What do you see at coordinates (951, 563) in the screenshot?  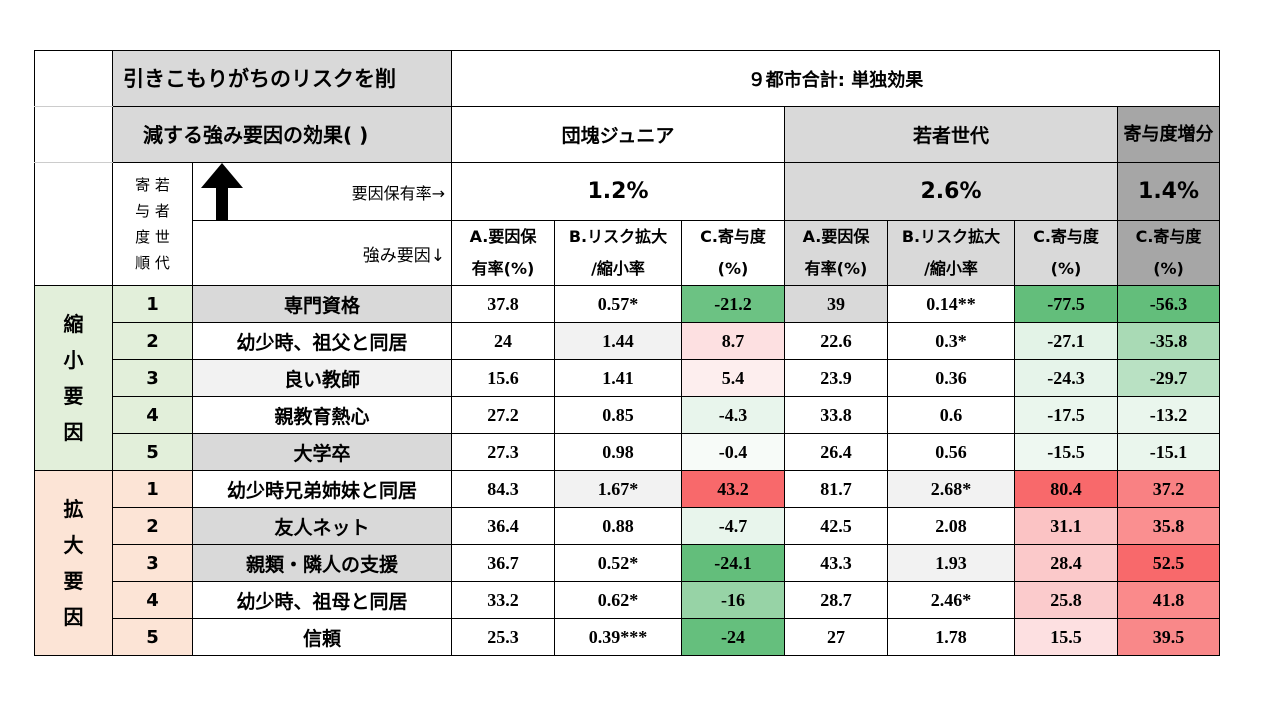 I see `b2-cell: 1.93` at bounding box center [951, 563].